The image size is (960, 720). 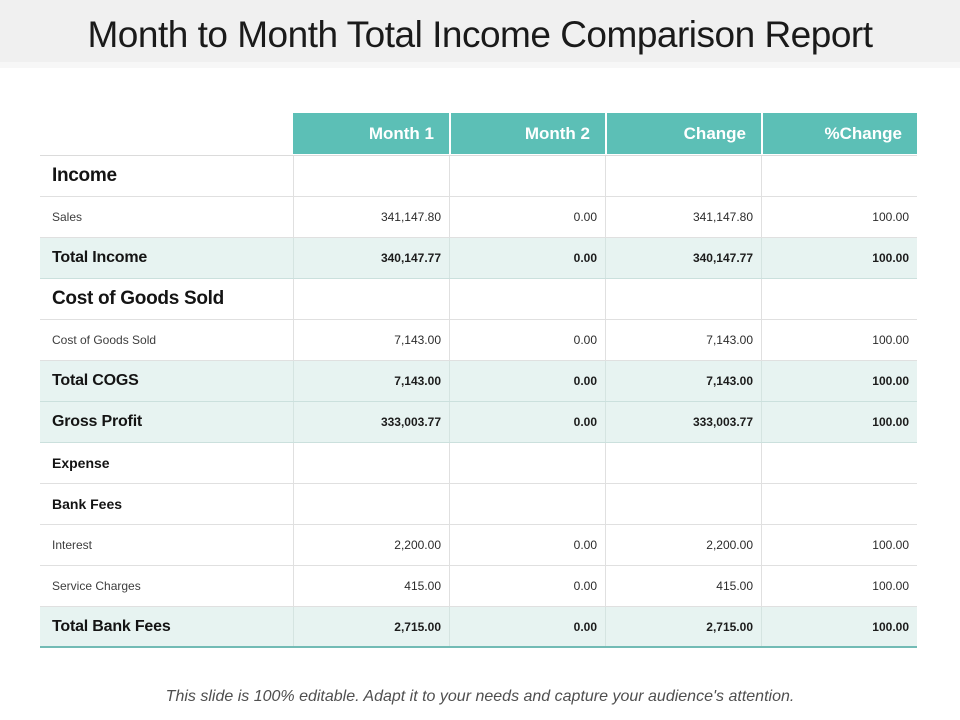 I want to click on table-header-row: Month 1 Month 2 Change %Change, so click(x=478, y=134).